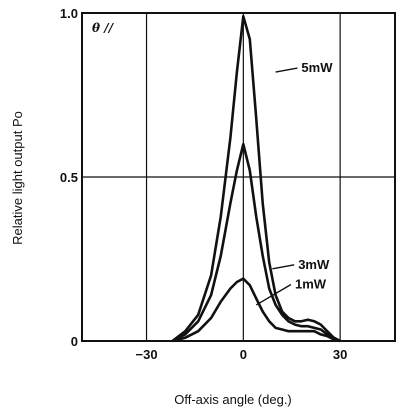 The height and width of the screenshot is (415, 397). What do you see at coordinates (233, 399) in the screenshot?
I see `x-axis-label: Off-axis angle (deg.)` at bounding box center [233, 399].